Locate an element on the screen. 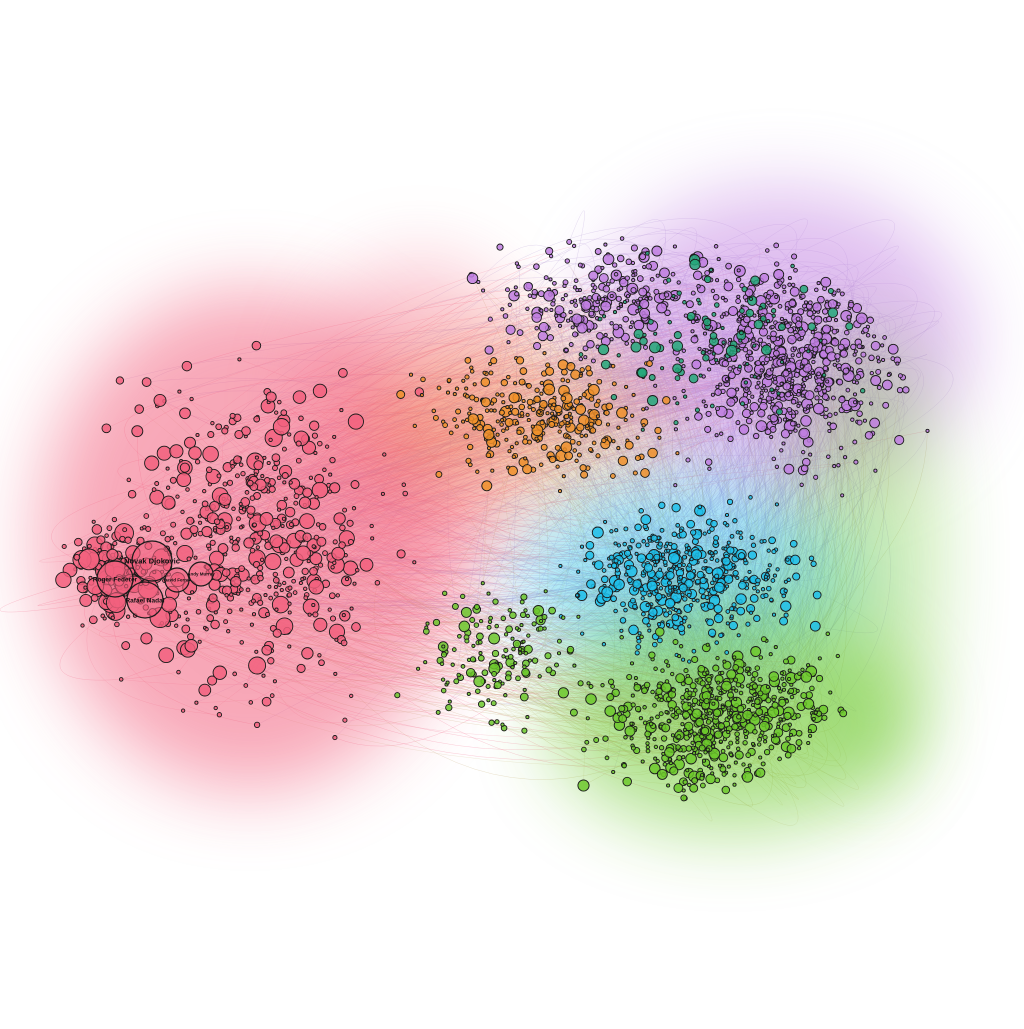 Image resolution: width=1024 pixels, height=1029 pixels. node-murray is located at coordinates (201, 574).